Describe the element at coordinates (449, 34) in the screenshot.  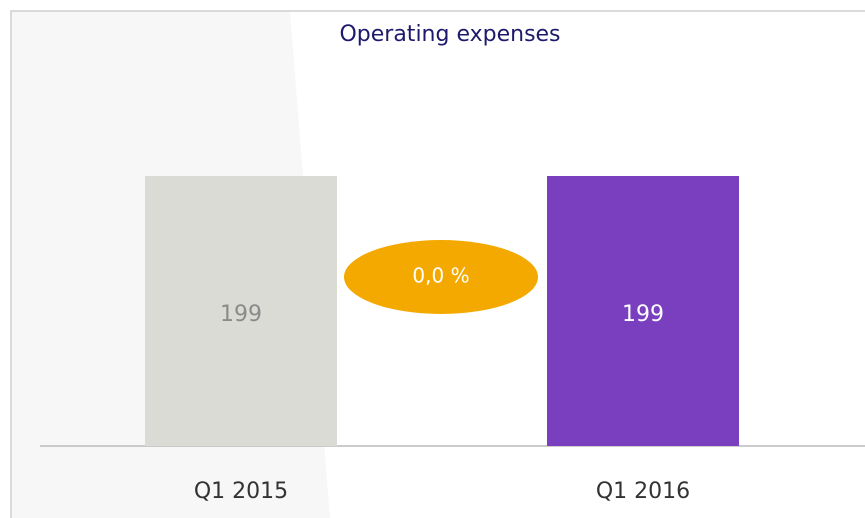
I see `chart-title: Operating expenses` at that location.